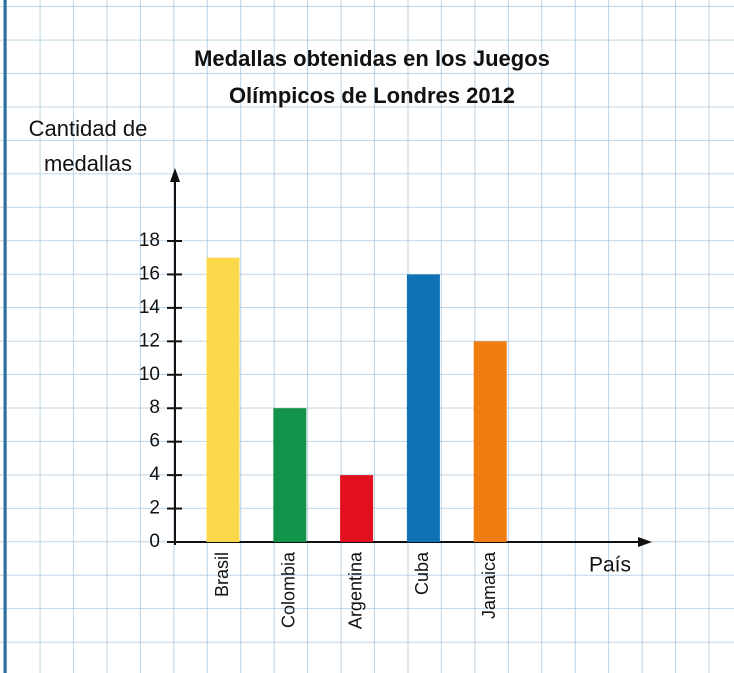 The width and height of the screenshot is (734, 673). I want to click on y-tick-label: 6, so click(154, 441).